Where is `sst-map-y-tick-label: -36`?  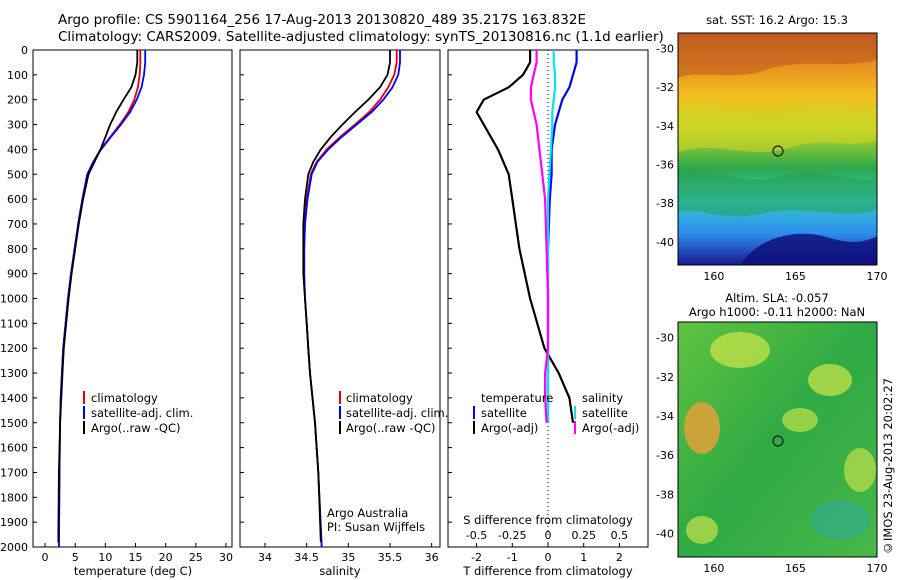 sst-map-y-tick-label: -36 is located at coordinates (665, 164).